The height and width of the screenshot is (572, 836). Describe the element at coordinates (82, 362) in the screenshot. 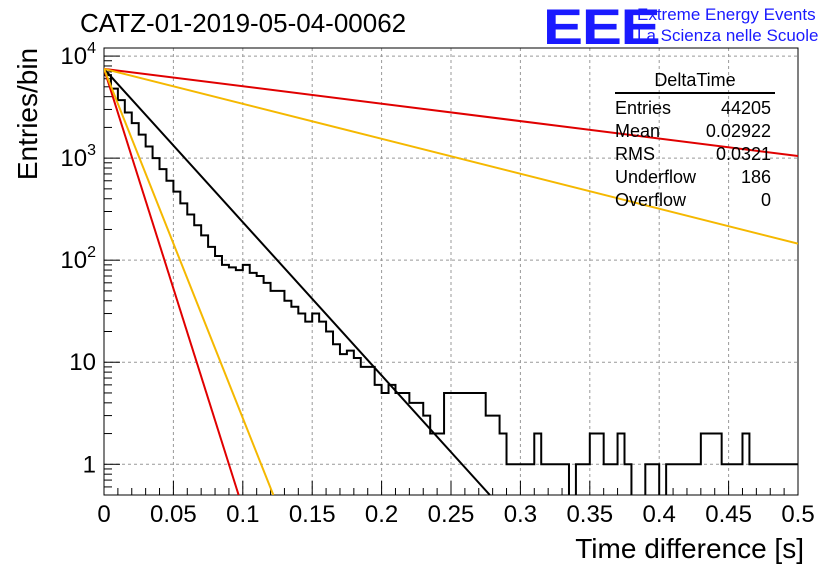

I see `y-tick-label: 10` at that location.